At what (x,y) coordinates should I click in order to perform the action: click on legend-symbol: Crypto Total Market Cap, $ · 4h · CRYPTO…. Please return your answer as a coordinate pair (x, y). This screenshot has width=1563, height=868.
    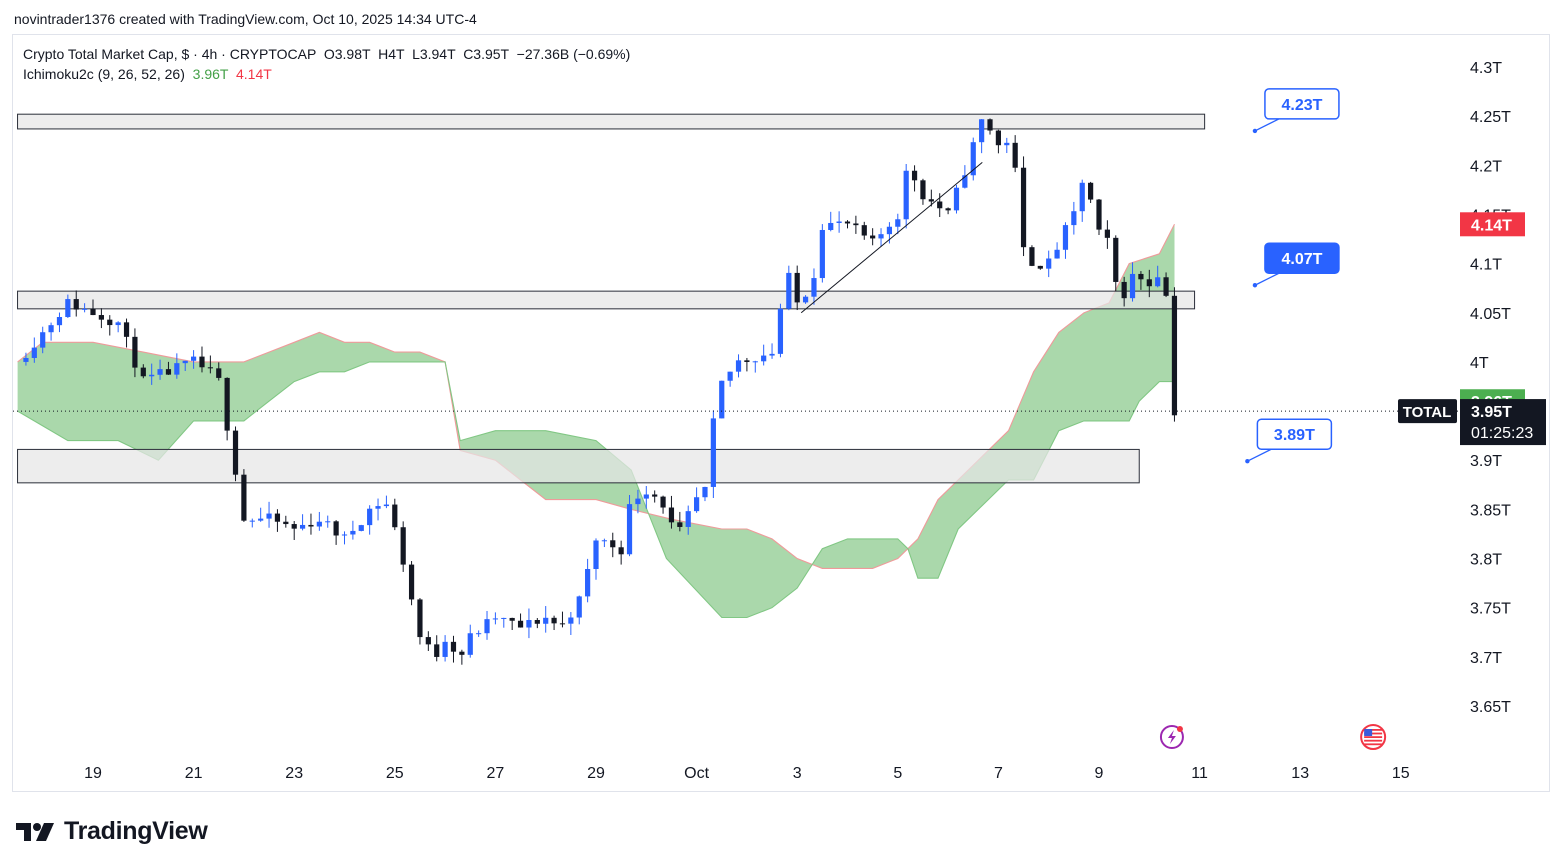
    Looking at the image, I should click on (170, 54).